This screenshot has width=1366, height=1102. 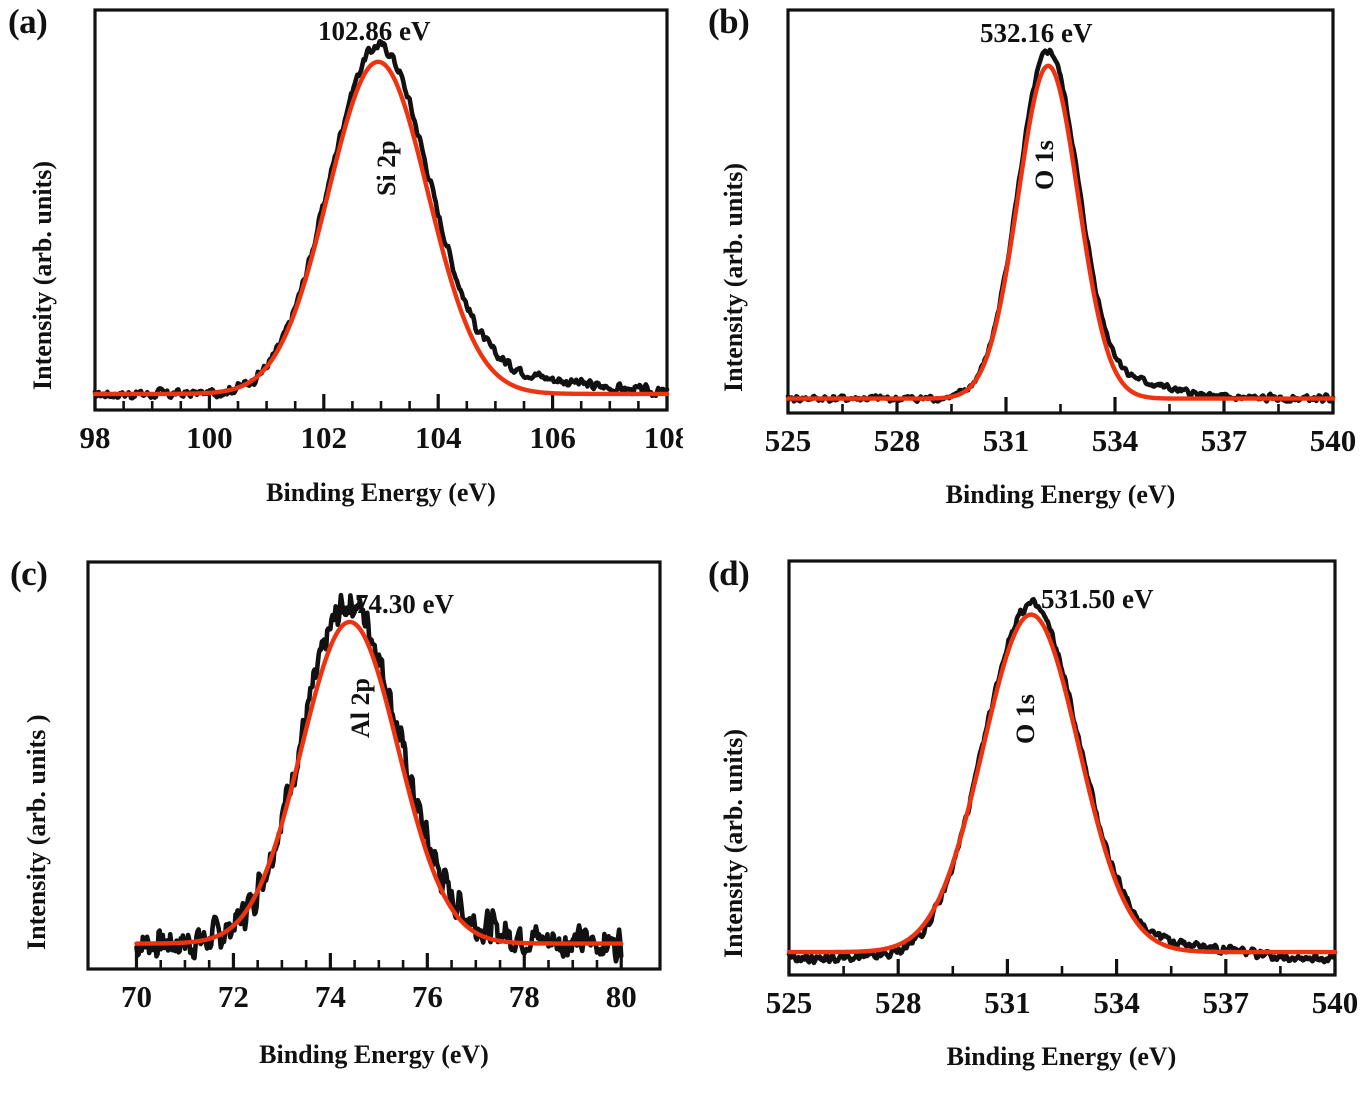 What do you see at coordinates (524, 996) in the screenshot?
I see `x-axis-tick-label: 78` at bounding box center [524, 996].